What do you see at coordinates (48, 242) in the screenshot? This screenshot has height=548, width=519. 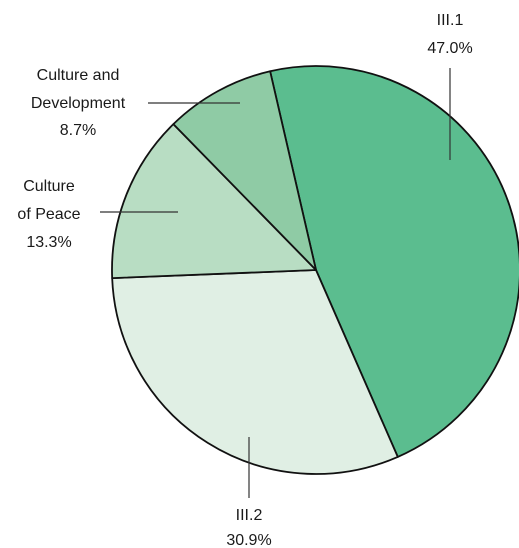 I see `label-culture-peace-value: 13.3%` at bounding box center [48, 242].